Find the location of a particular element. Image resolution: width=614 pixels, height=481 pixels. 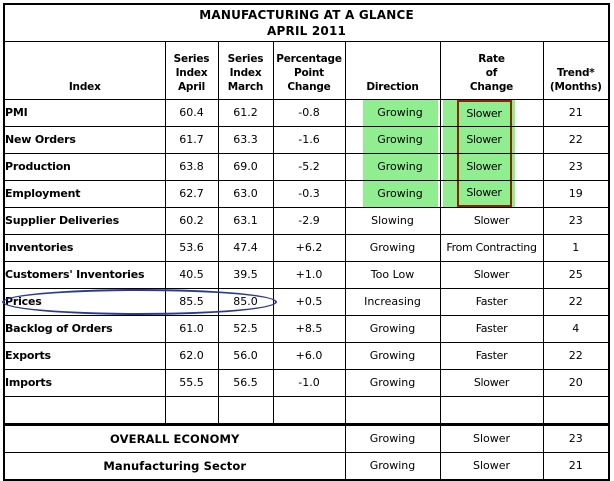

cell-series-index-april: 63.8 is located at coordinates (191, 166).